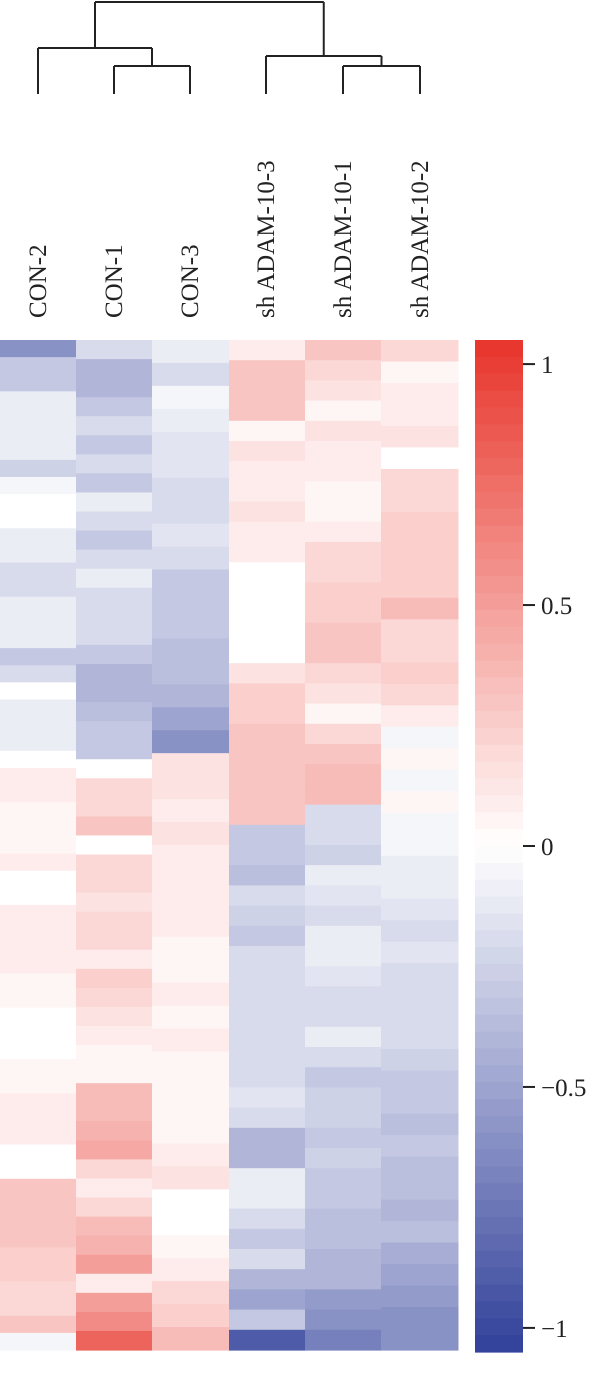 The image size is (600, 1377). Describe the element at coordinates (114, 281) in the screenshot. I see `column-label: CON-1` at that location.